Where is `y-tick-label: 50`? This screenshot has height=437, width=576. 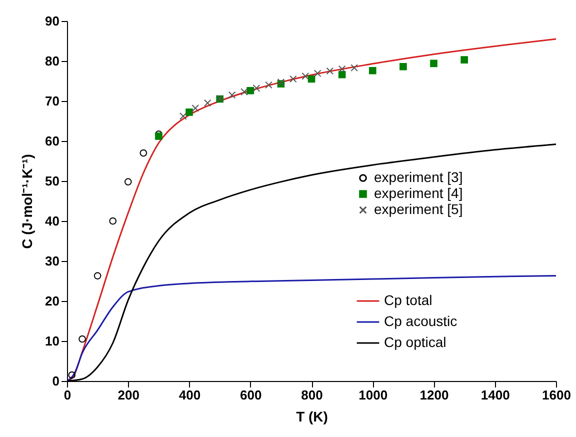 y-tick-label: 50 is located at coordinates (52, 181).